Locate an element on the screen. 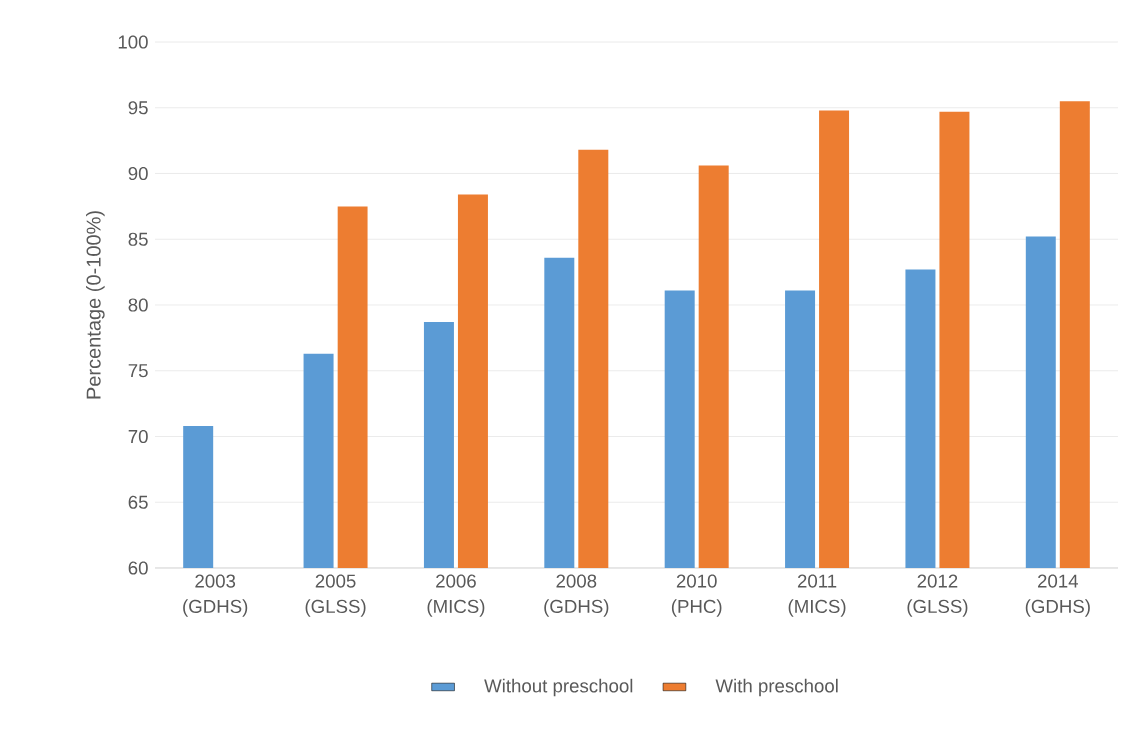  legend-label: With preschool is located at coordinates (776, 687).